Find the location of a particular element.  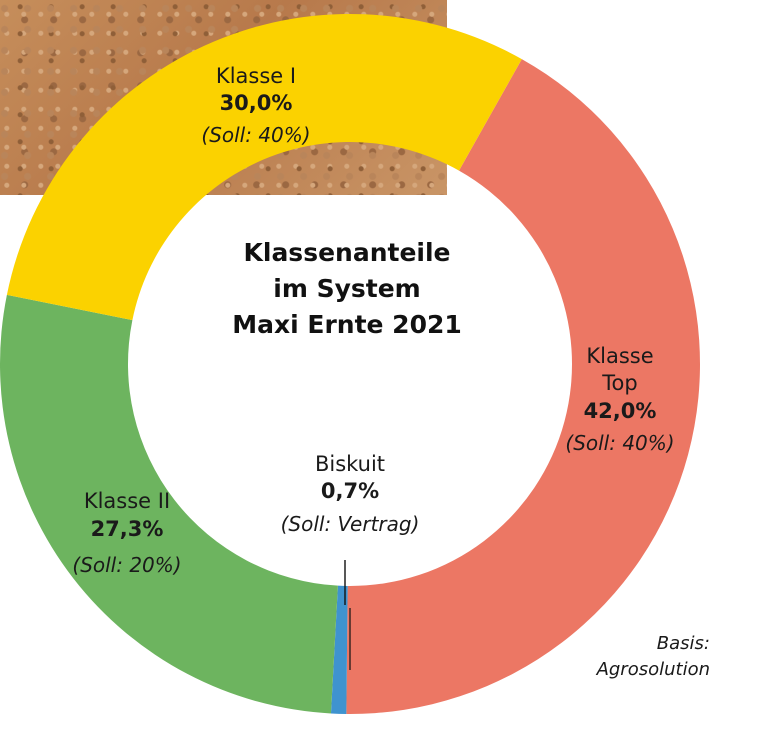

slice-name: Klasse II is located at coordinates (127, 501).